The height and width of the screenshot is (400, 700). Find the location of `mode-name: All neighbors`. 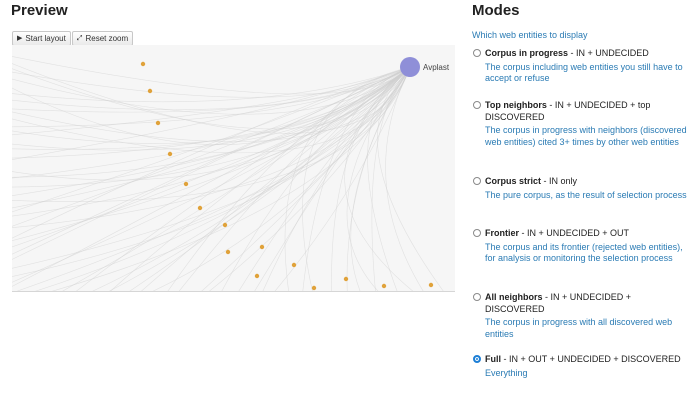

mode-name: All neighbors is located at coordinates (514, 297).